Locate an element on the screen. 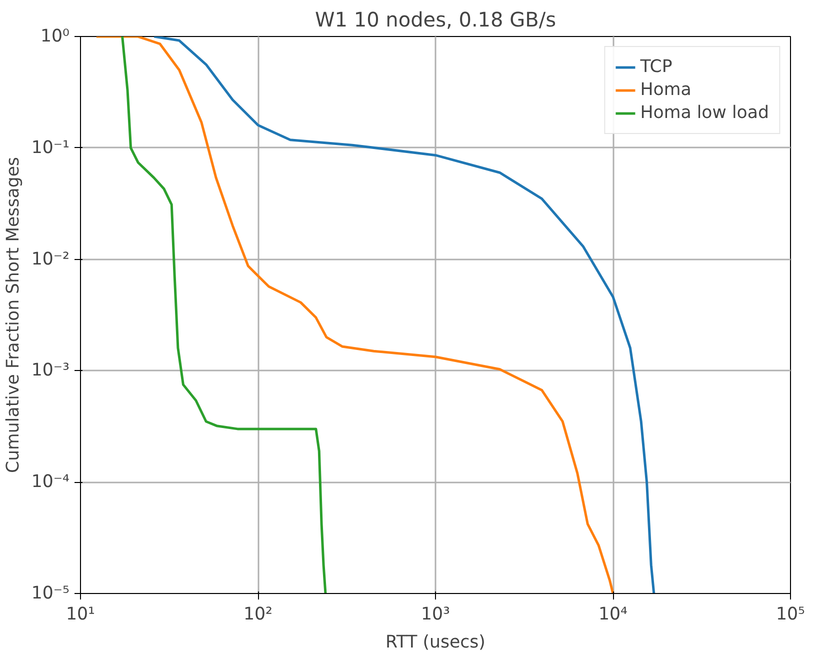  y-axis-title: Cumulative Fraction Short Messages is located at coordinates (13, 315).